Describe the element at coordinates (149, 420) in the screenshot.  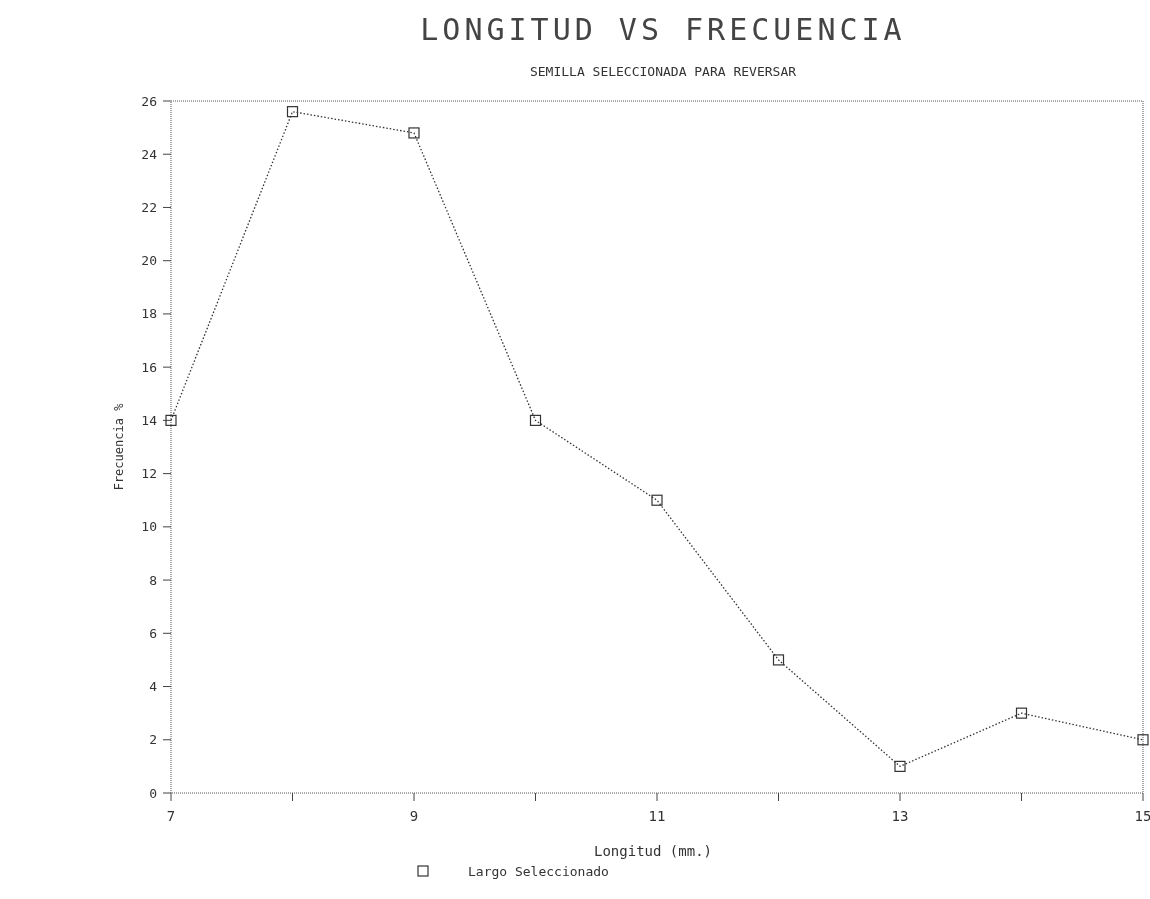
I see `y-tick-label: 14` at that location.